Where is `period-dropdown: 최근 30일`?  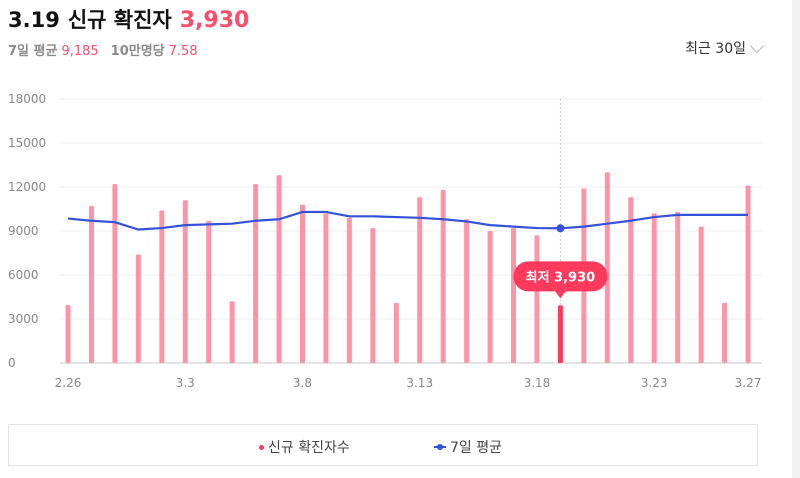 period-dropdown: 최근 30일 is located at coordinates (725, 48).